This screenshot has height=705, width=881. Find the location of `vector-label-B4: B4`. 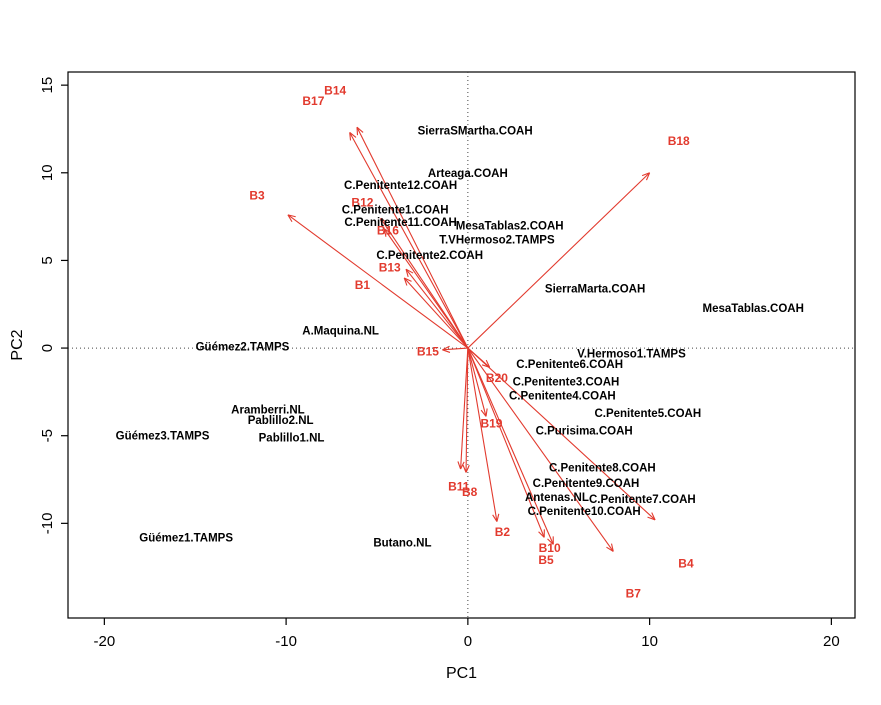

vector-label-B4: B4 is located at coordinates (686, 564).